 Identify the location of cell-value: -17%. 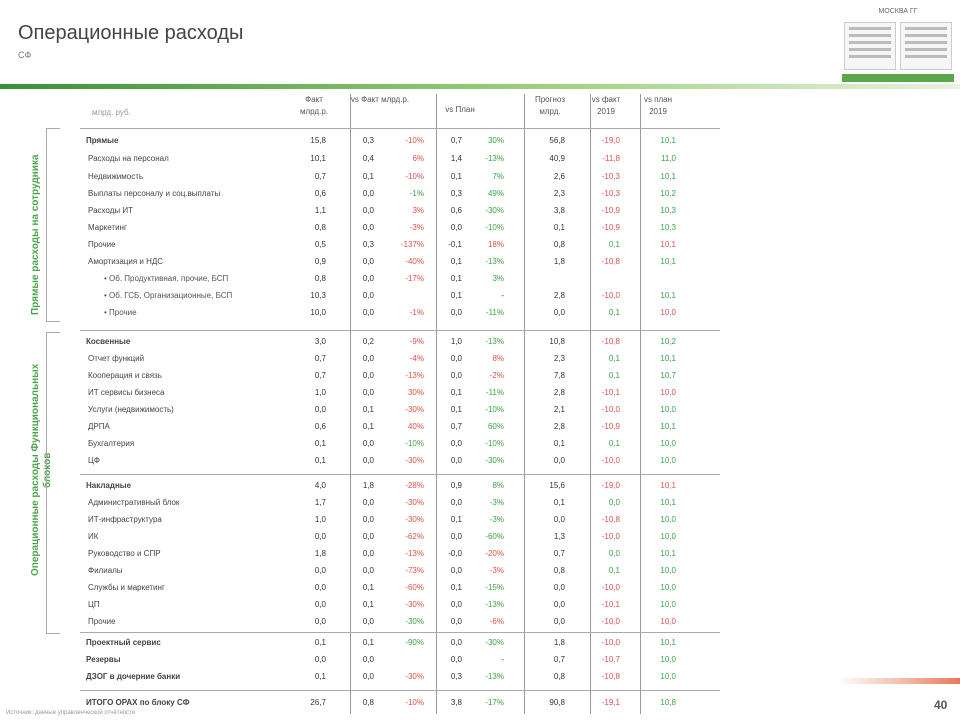
(414, 278).